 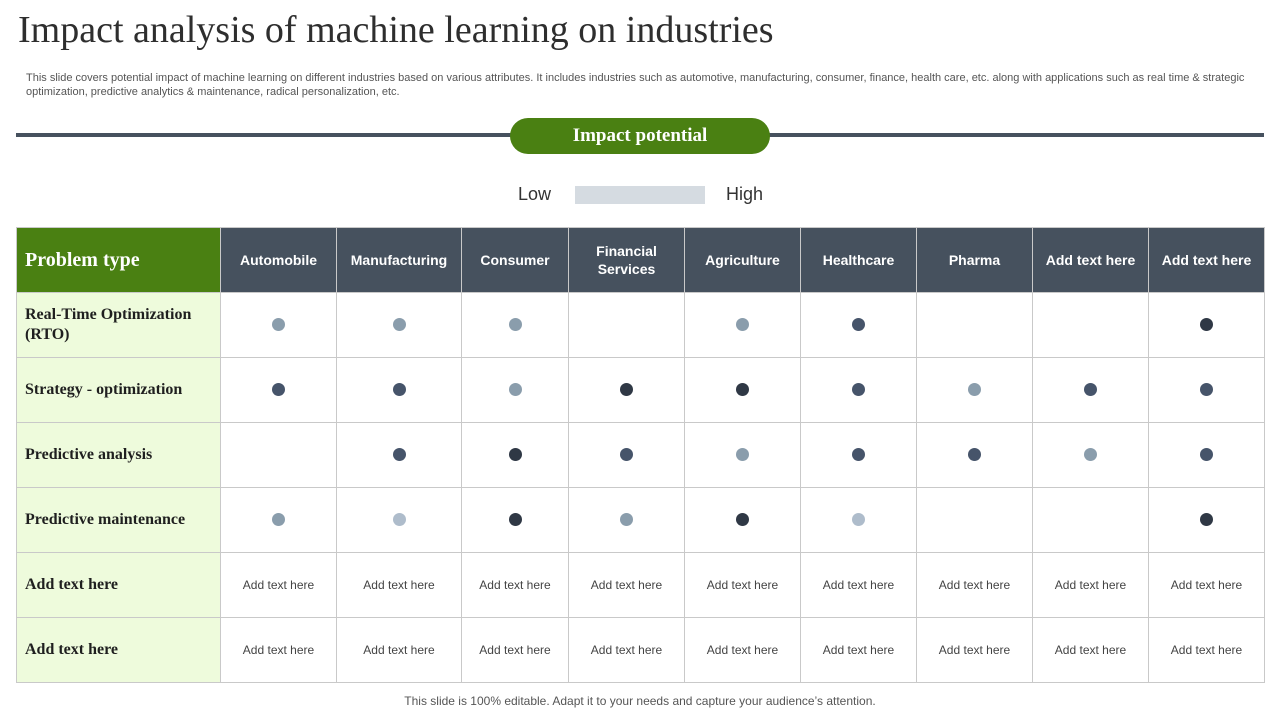 I want to click on row-problem-type: Real-Time Optimization (RTO), so click(x=118, y=325).